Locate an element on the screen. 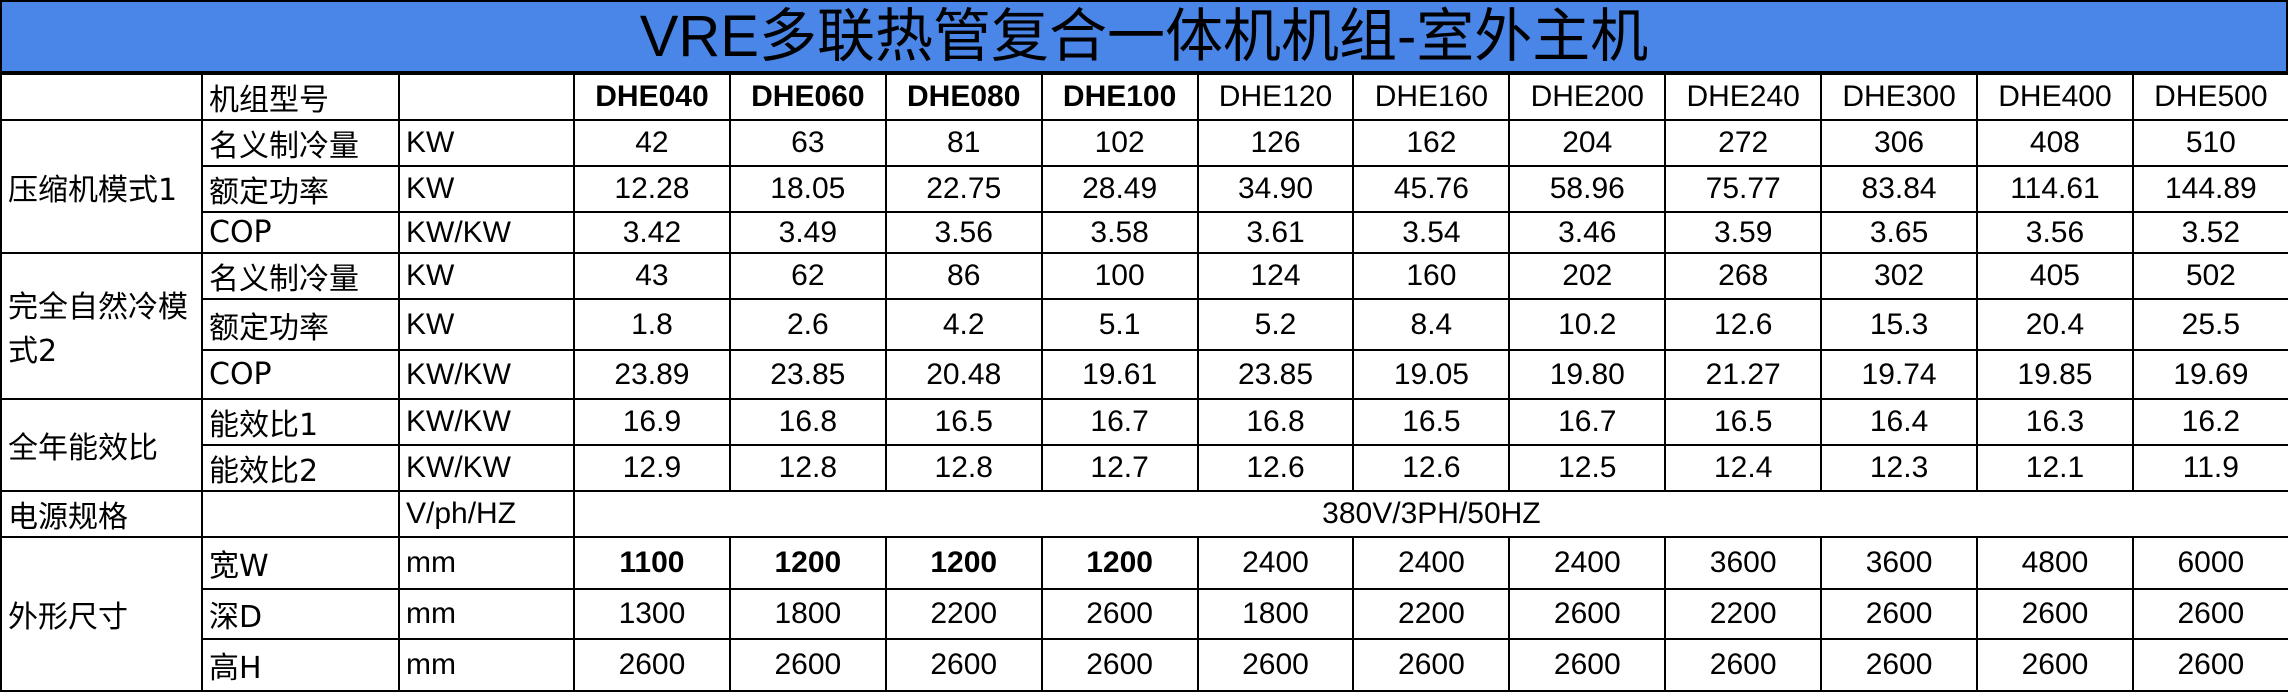 The width and height of the screenshot is (2288, 692). value-cell: 12.9 is located at coordinates (652, 468).